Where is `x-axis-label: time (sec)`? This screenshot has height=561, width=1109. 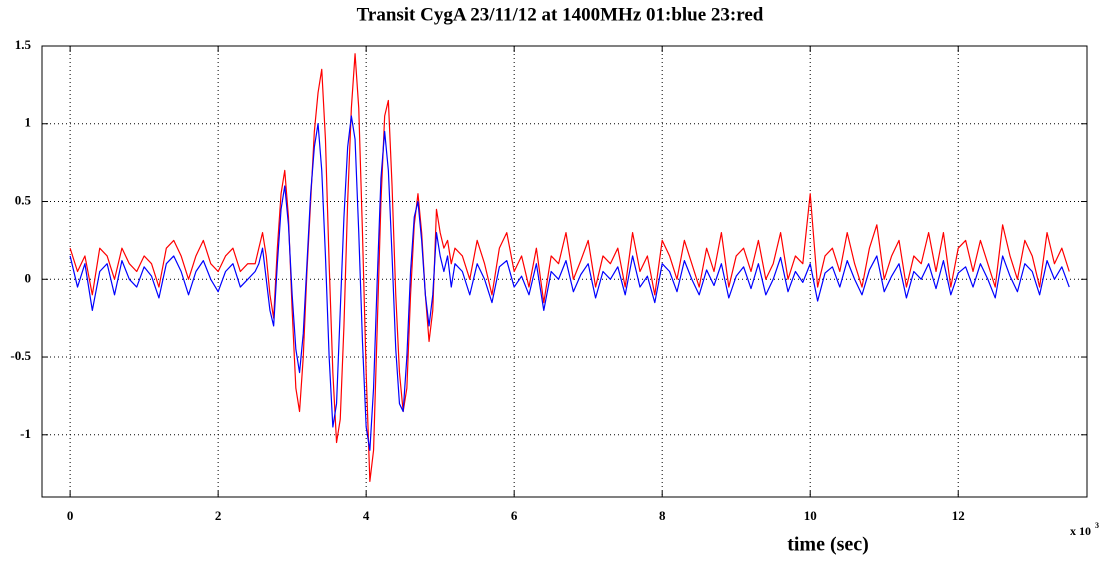 x-axis-label: time (sec) is located at coordinates (828, 545).